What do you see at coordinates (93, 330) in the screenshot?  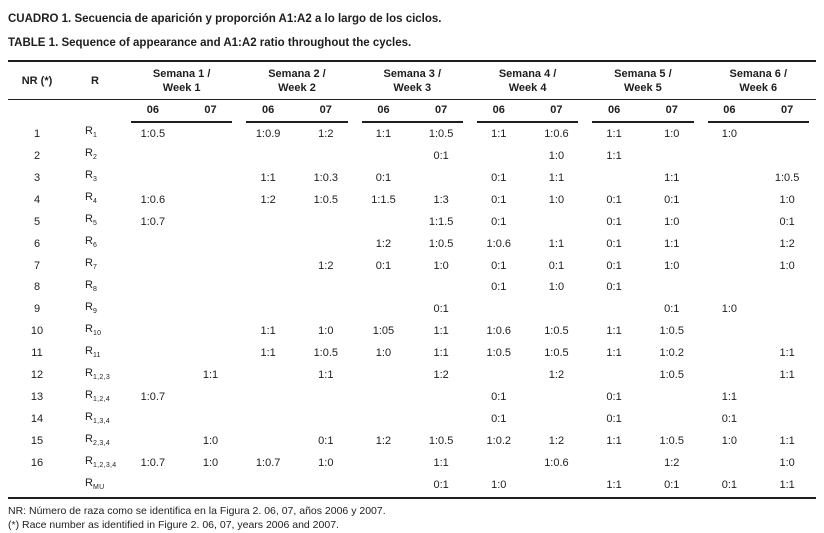 I see `race-label: R10` at bounding box center [93, 330].